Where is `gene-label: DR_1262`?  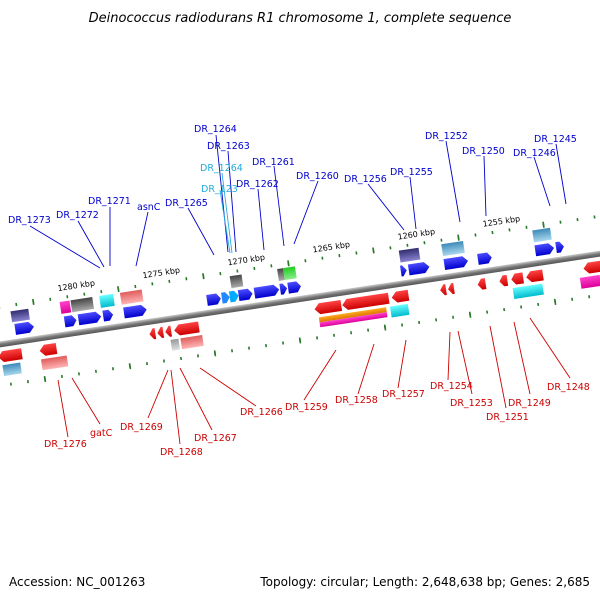 gene-label: DR_1262 is located at coordinates (257, 184).